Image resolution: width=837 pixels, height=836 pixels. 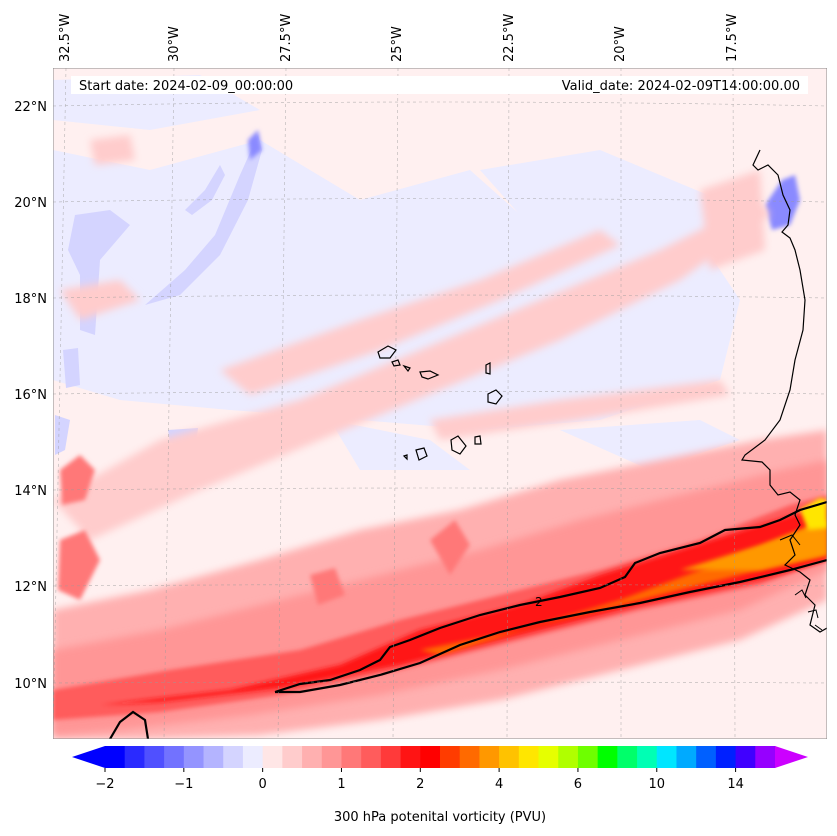 What do you see at coordinates (129, 724) in the screenshot?
I see `pv-2-contour-southwest` at bounding box center [129, 724].